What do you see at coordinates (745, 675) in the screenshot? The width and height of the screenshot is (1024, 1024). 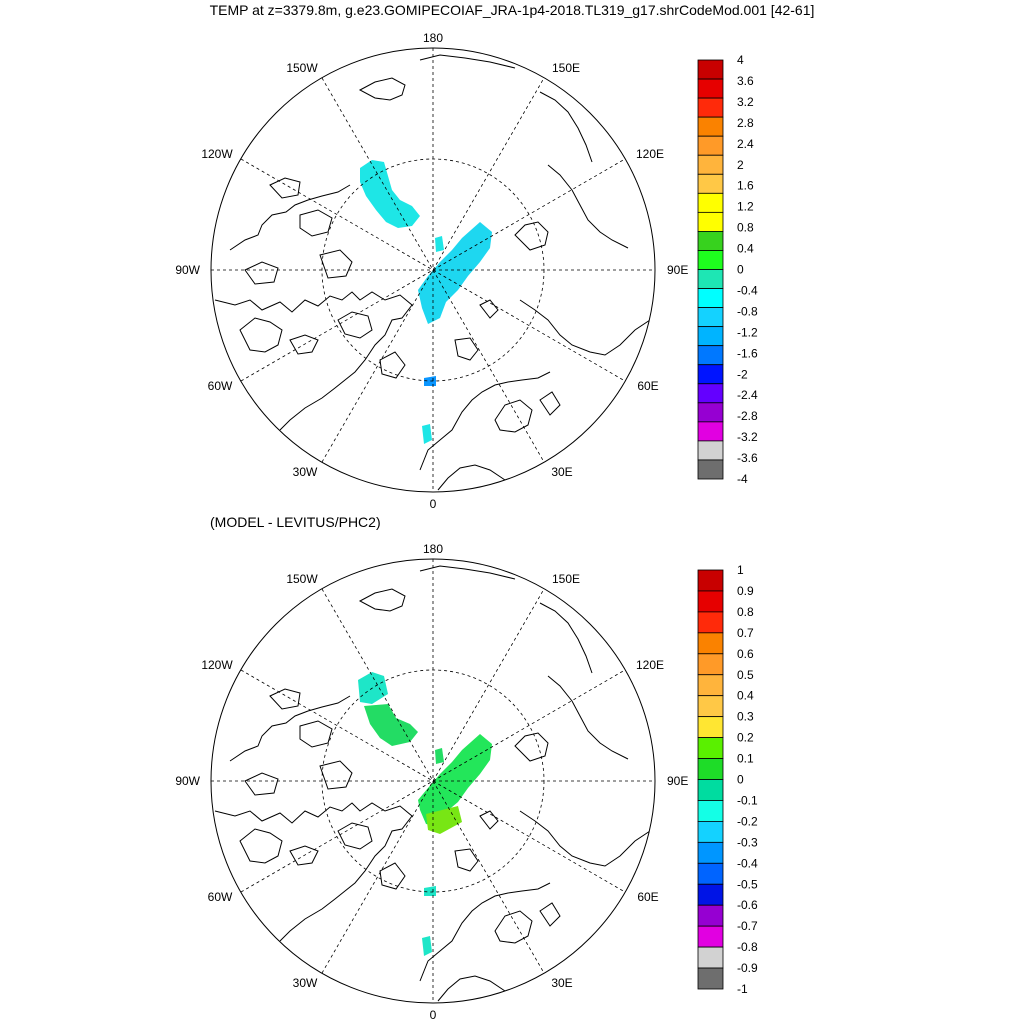 I see `colorbar-label: 0.5` at bounding box center [745, 675].